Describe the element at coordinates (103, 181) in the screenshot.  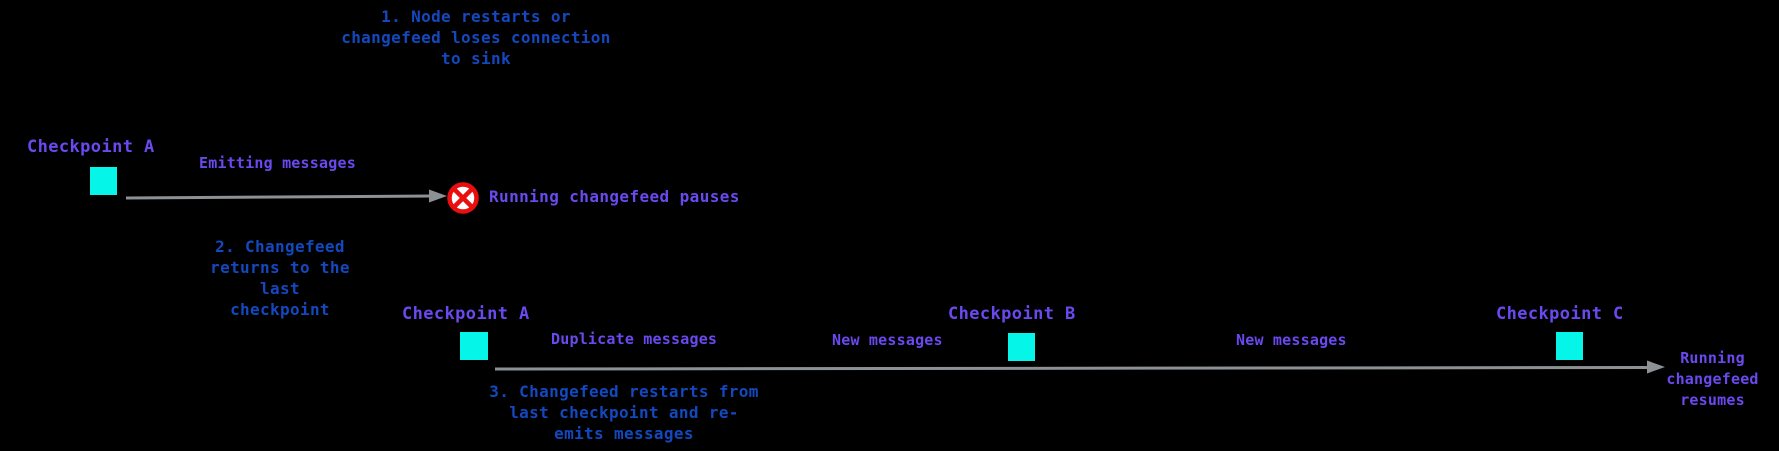
I see `checkpoint-a-marker-row1` at that location.